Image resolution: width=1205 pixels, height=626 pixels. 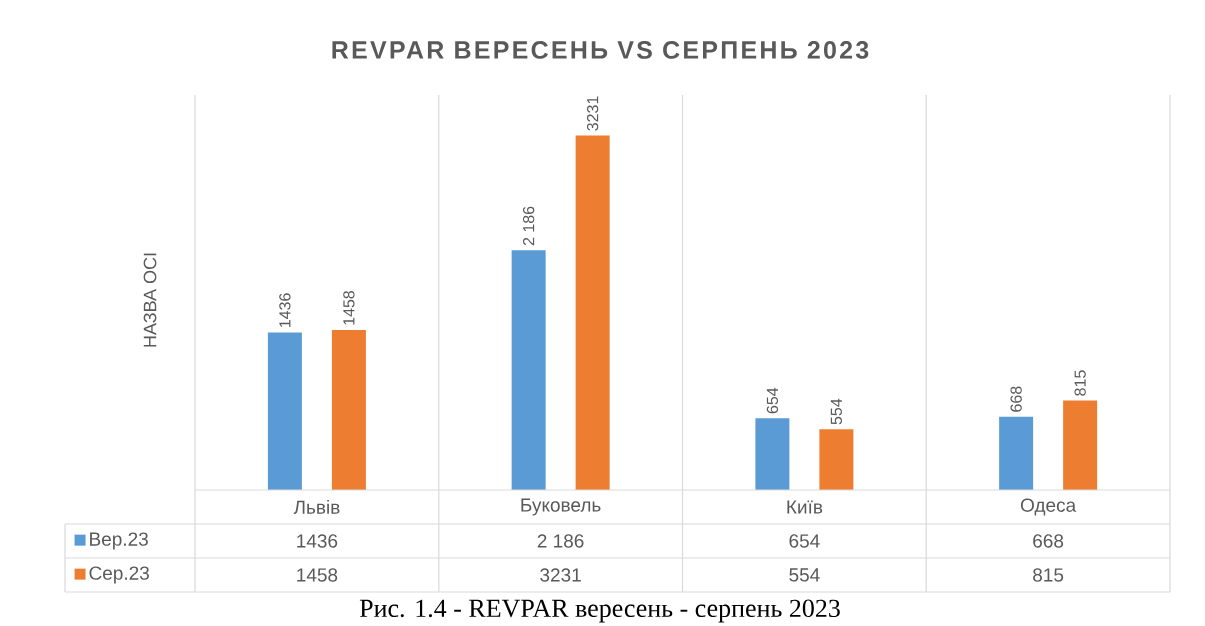 What do you see at coordinates (285, 310) in the screenshot?
I see `text: 1436` at bounding box center [285, 310].